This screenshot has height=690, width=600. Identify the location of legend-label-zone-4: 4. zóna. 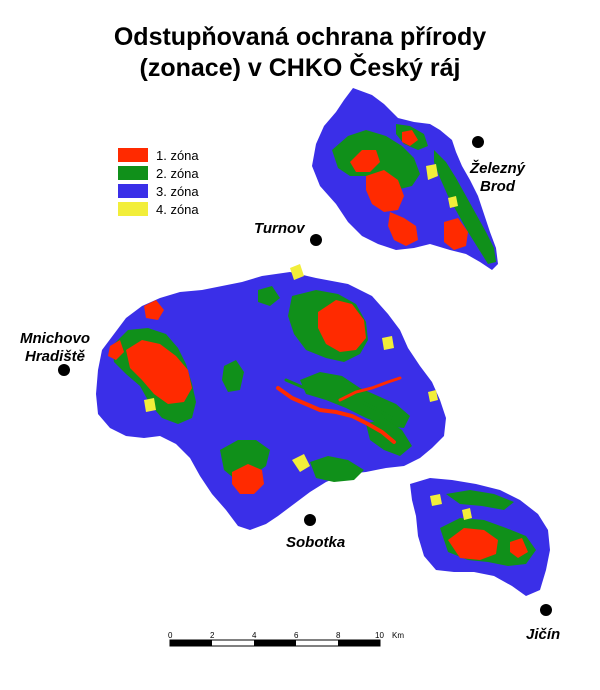
(177, 209).